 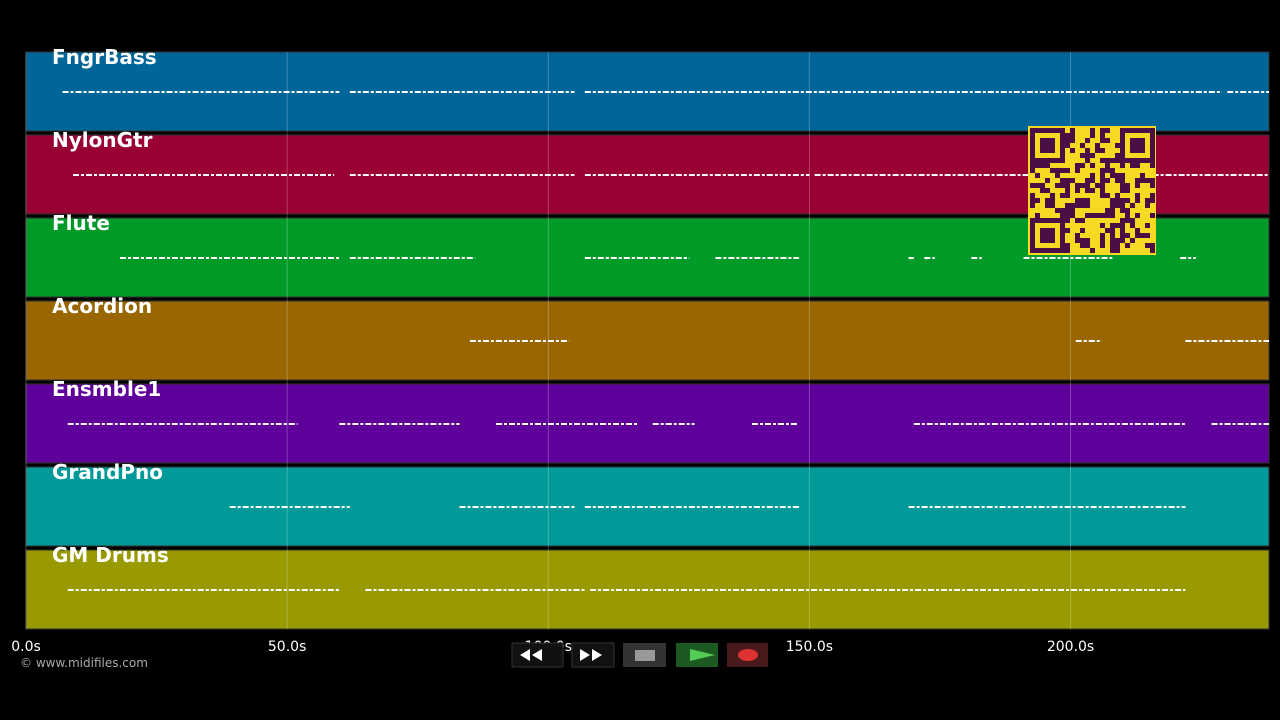 What do you see at coordinates (537, 655) in the screenshot?
I see `rewind-button` at bounding box center [537, 655].